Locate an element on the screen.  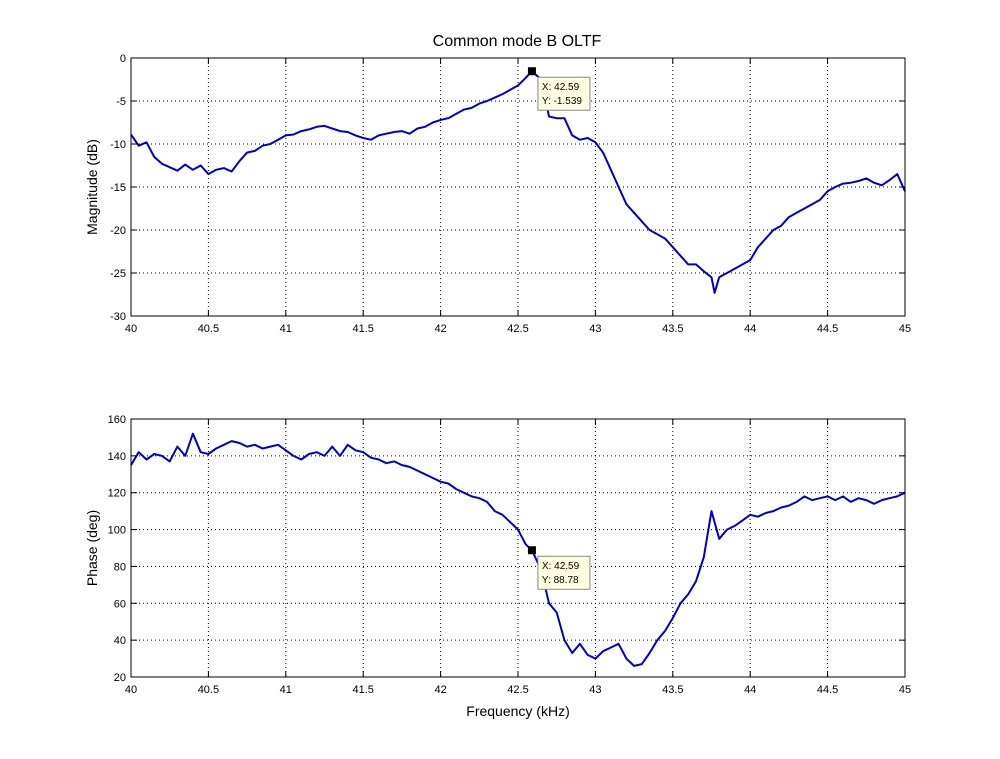
data-tip: X: 42.59 Y: -1.539 is located at coordinates (559, 89).